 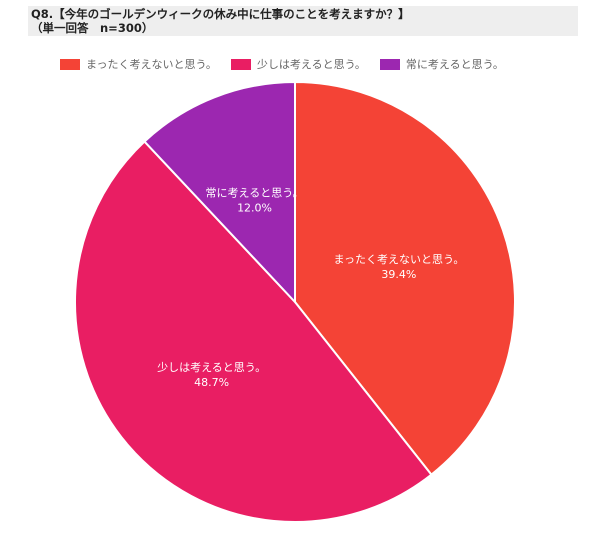 I want to click on slice-value-never: 39.4%, so click(x=398, y=274).